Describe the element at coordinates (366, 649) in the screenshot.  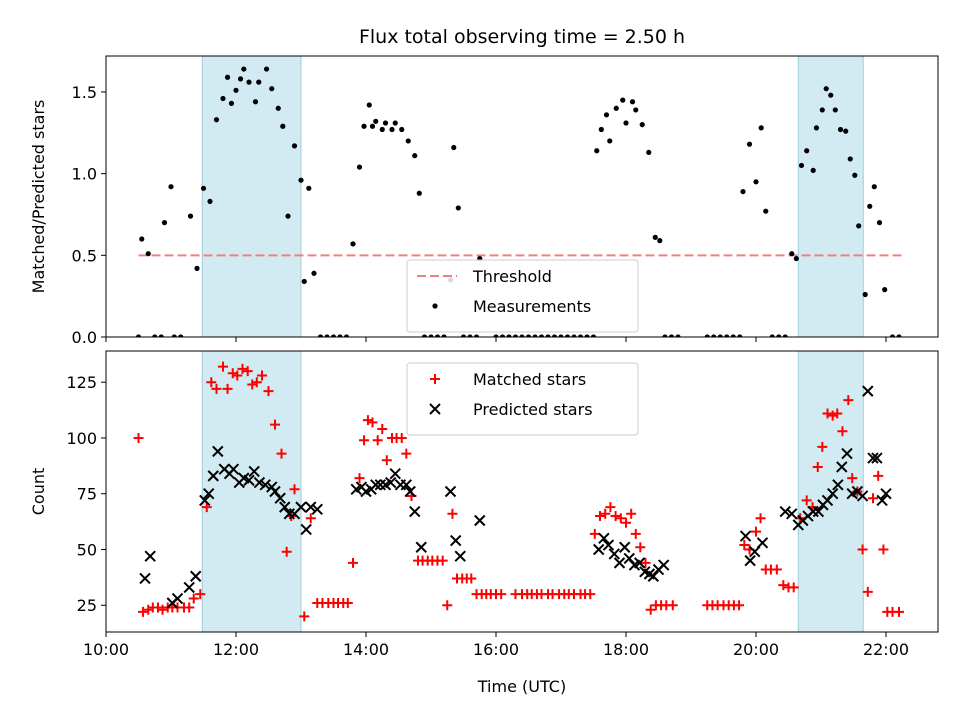
I see `x-tick-label: 14:00` at that location.